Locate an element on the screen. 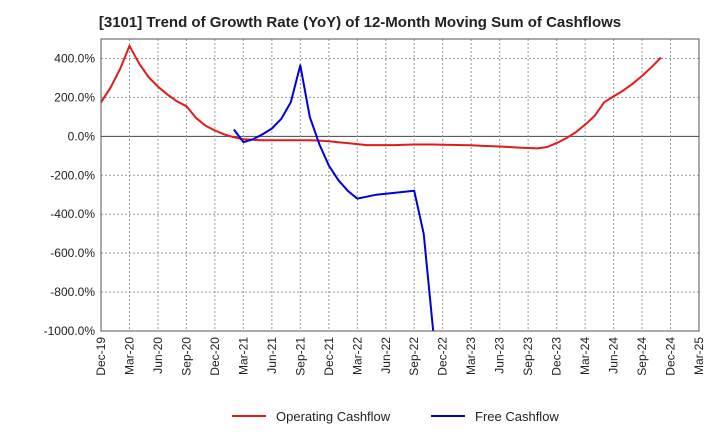  x-tick-label: Dec-23 is located at coordinates (557, 356).